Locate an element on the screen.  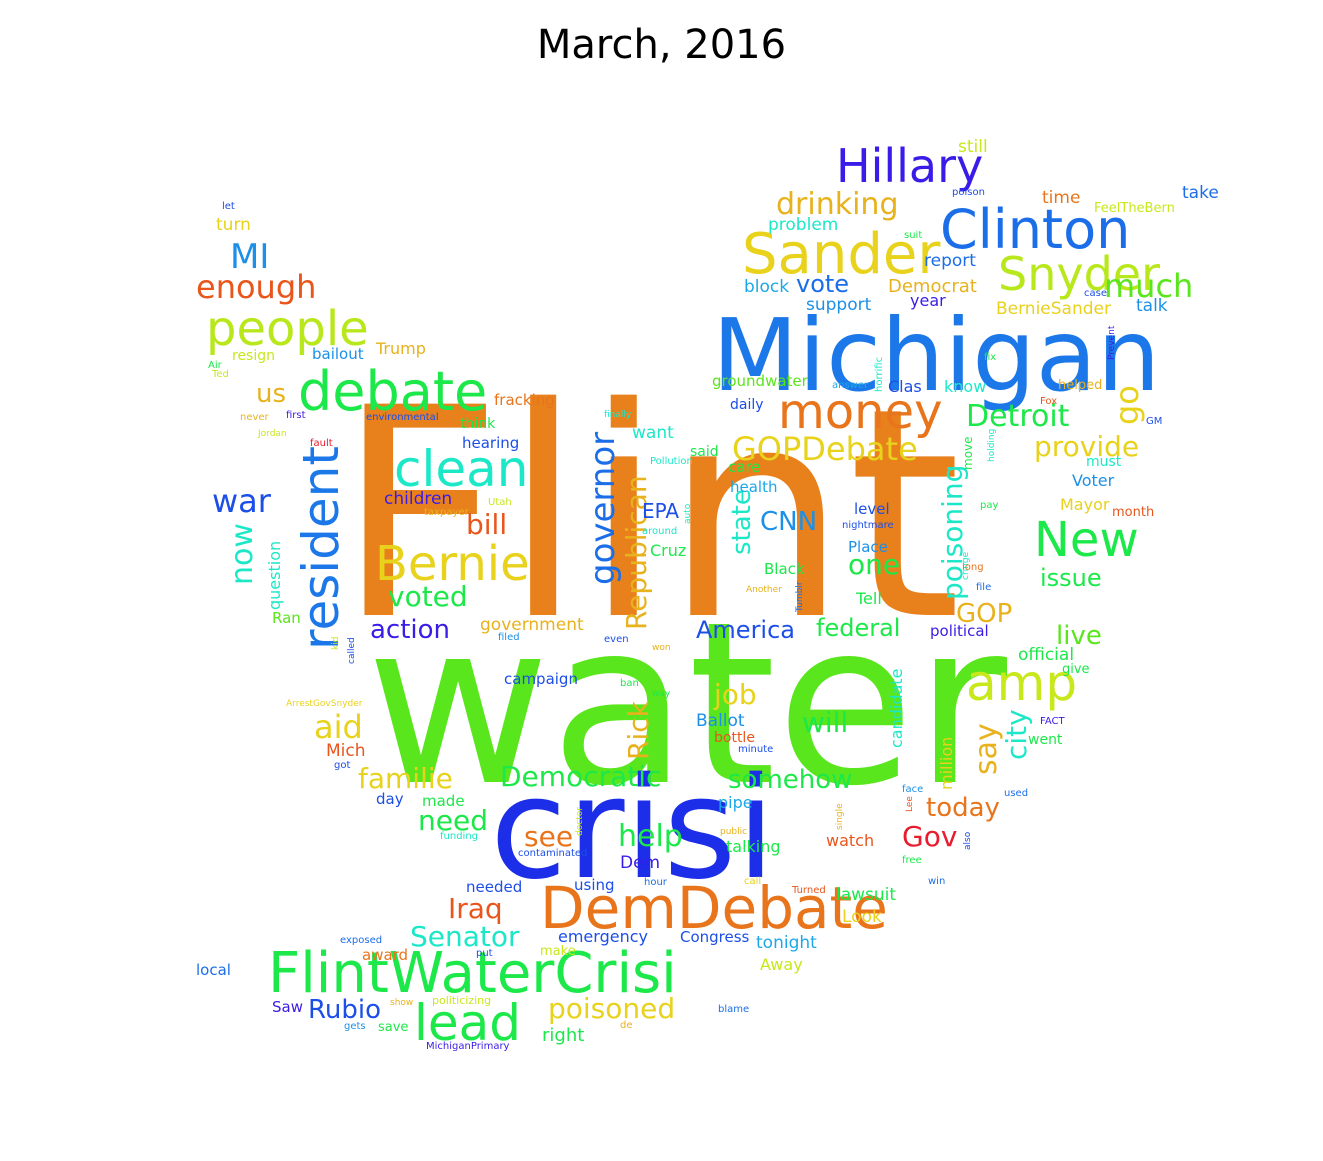
word-resign: resign is located at coordinates (253, 356).